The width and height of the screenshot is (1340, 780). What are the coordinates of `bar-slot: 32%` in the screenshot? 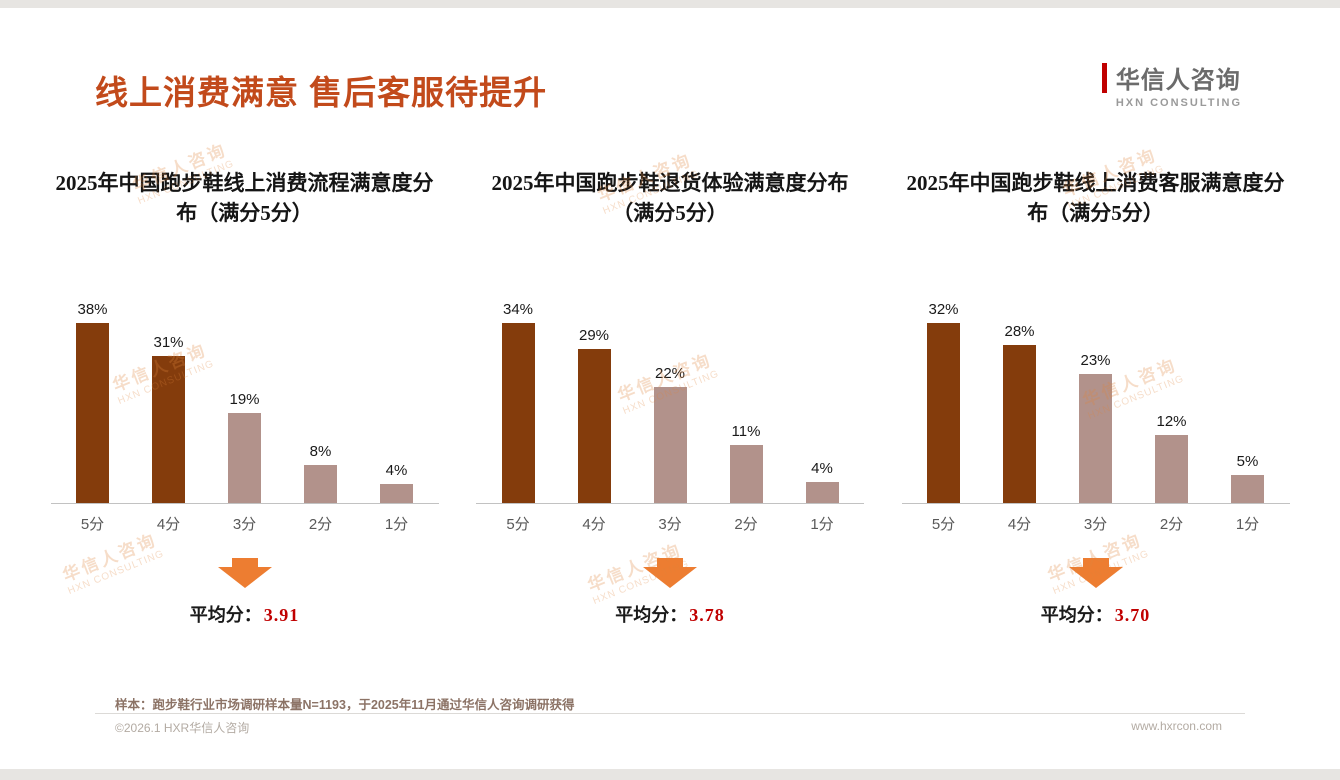 It's located at (944, 402).